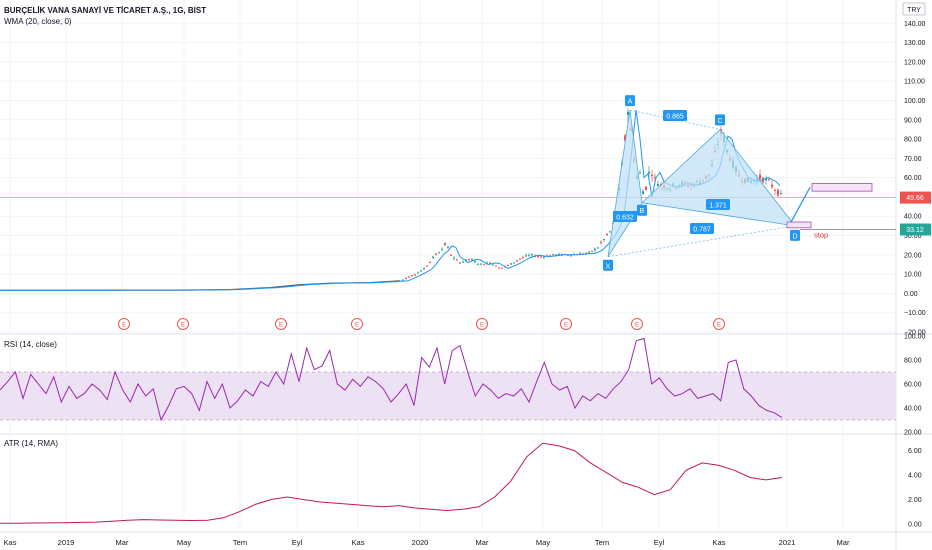  Describe the element at coordinates (915, 101) in the screenshot. I see `y-tick-label: 100.00` at that location.